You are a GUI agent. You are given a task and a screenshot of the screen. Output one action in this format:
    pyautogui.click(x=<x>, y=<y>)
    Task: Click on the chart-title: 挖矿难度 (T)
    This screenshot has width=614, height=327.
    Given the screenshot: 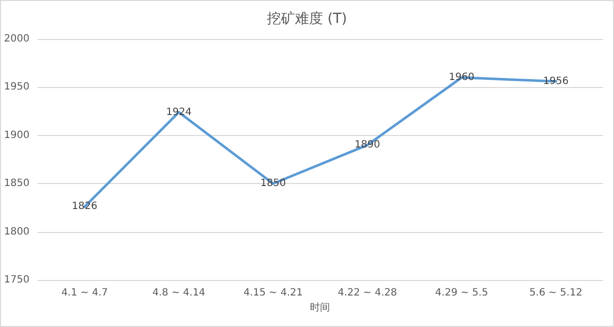 What is the action you would take?
    pyautogui.click(x=307, y=19)
    